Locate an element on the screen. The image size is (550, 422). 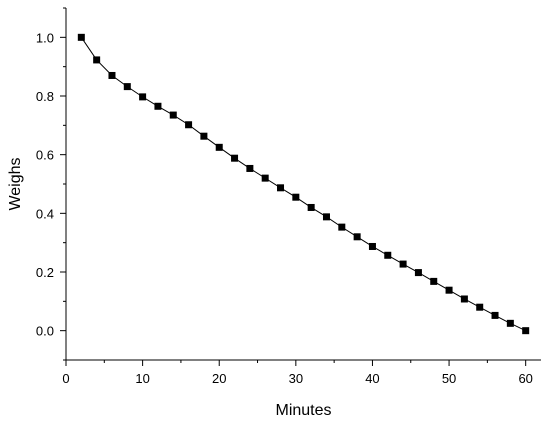
x-tick-label: 10 is located at coordinates (142, 378).